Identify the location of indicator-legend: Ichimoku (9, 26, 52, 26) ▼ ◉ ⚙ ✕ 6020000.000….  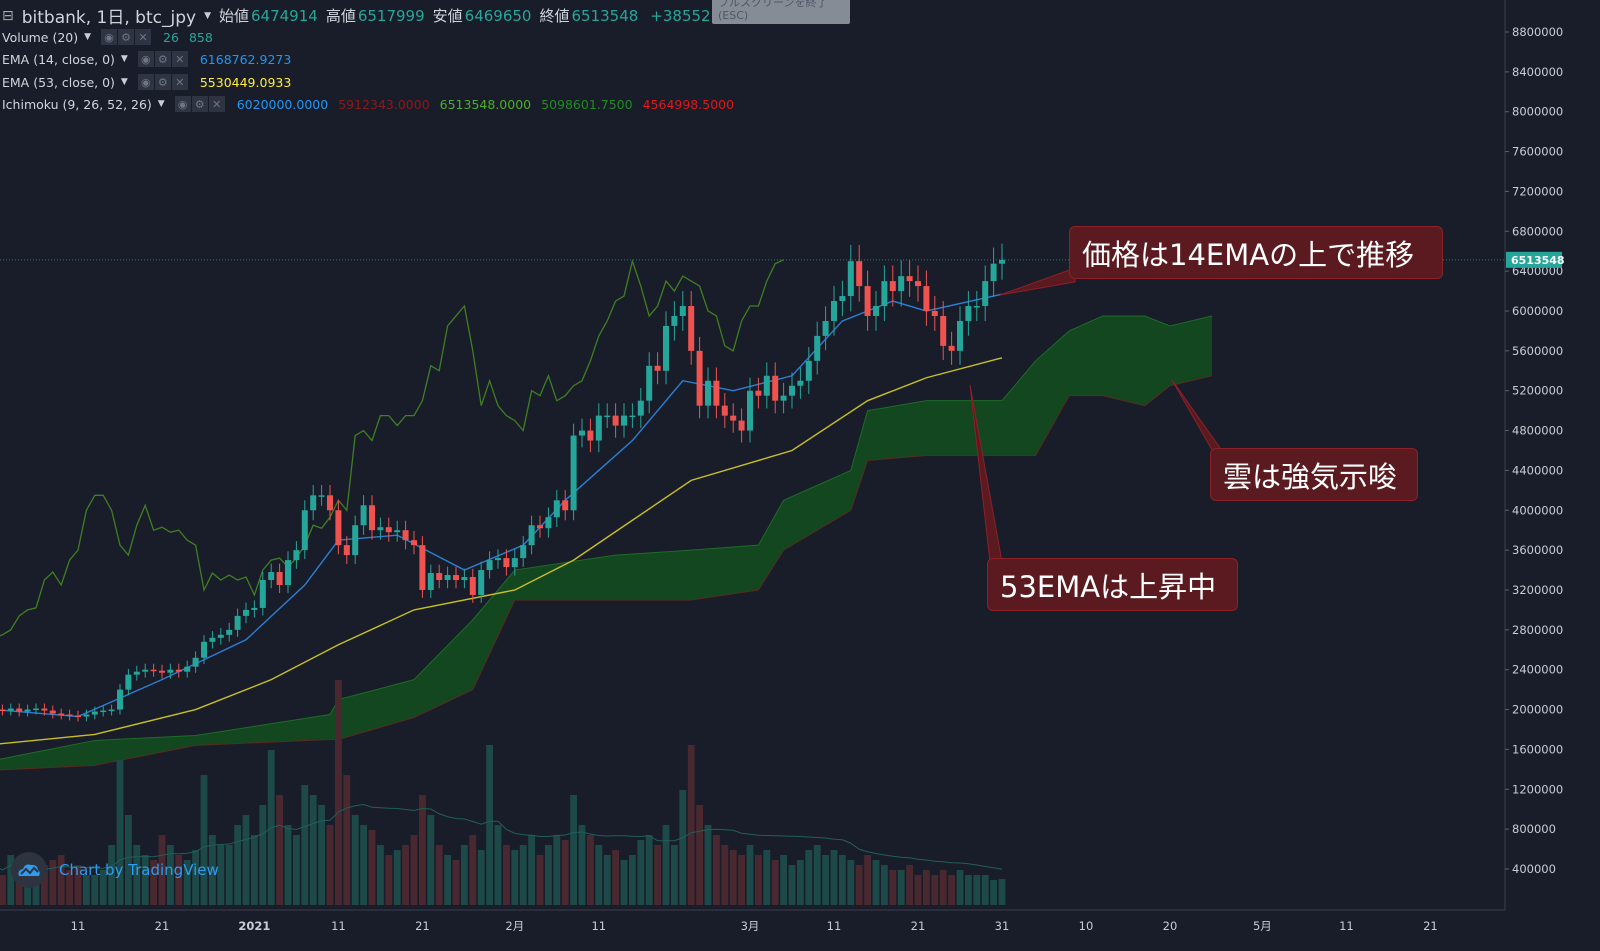
(370, 104).